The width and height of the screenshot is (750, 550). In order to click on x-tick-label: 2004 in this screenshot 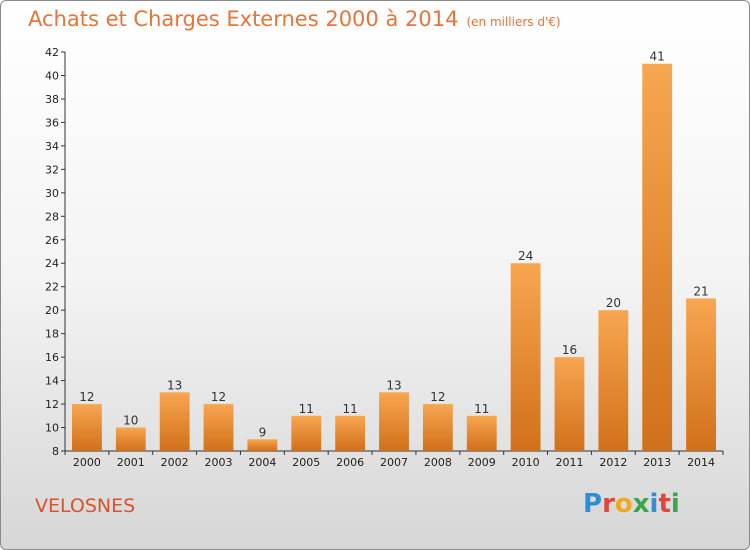, I will do `click(262, 462)`.